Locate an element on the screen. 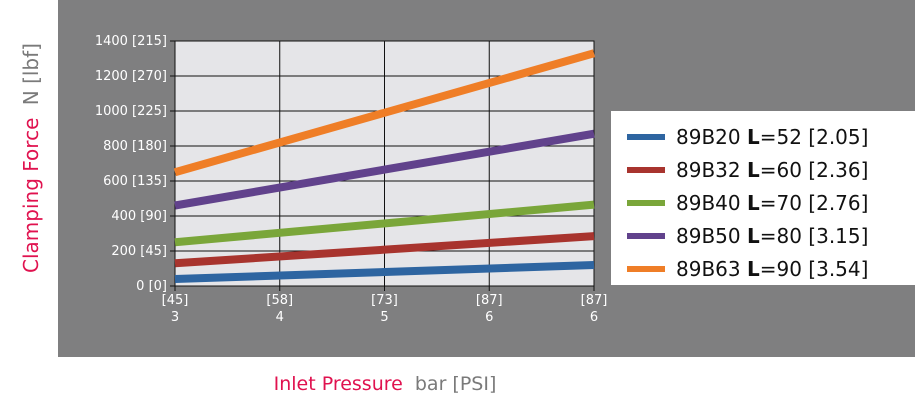  legend-entry-89B63: 89B63 L=90 [3.54] is located at coordinates (772, 269).